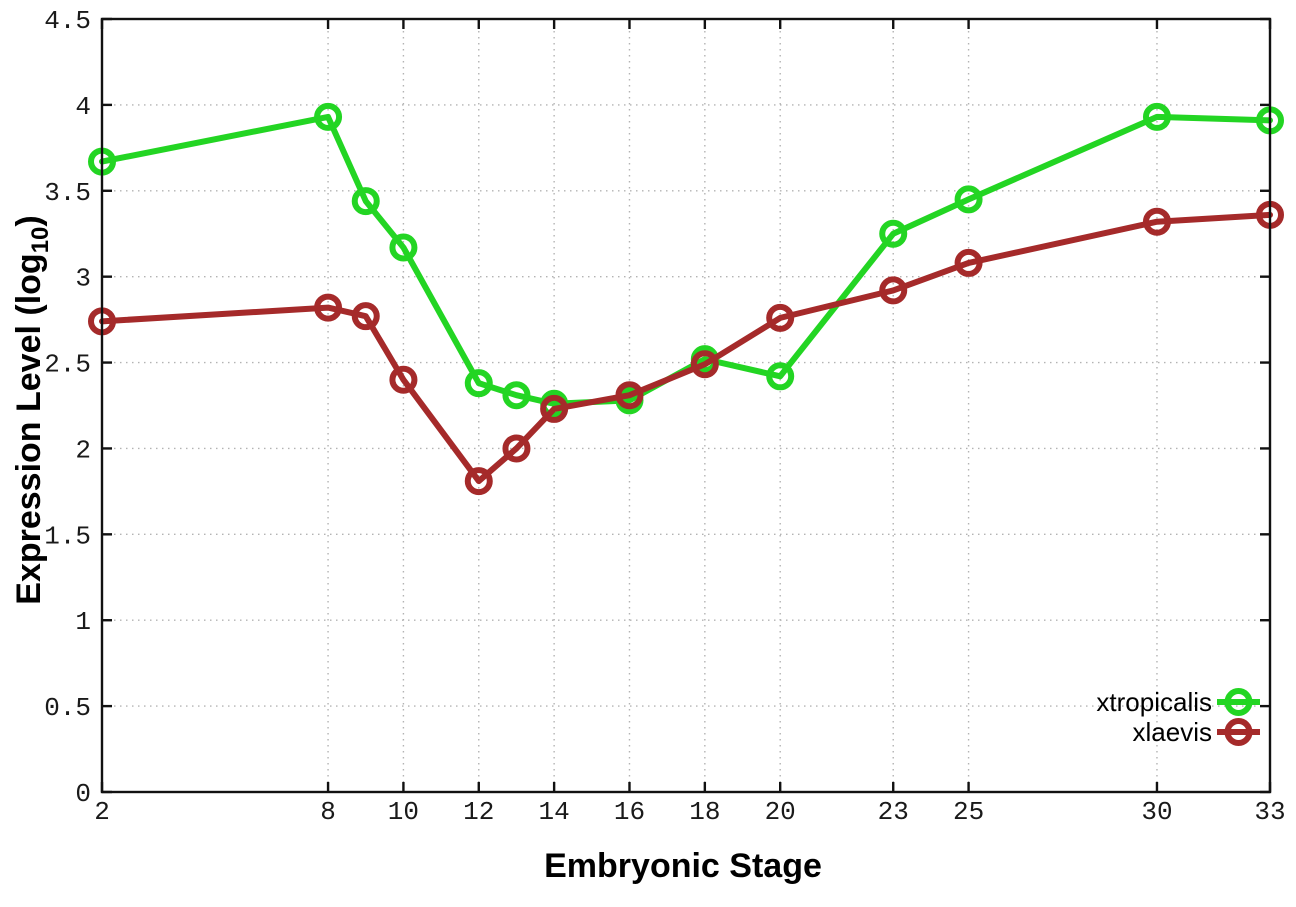  Describe the element at coordinates (1156, 812) in the screenshot. I see `x-tick-label: 30` at that location.